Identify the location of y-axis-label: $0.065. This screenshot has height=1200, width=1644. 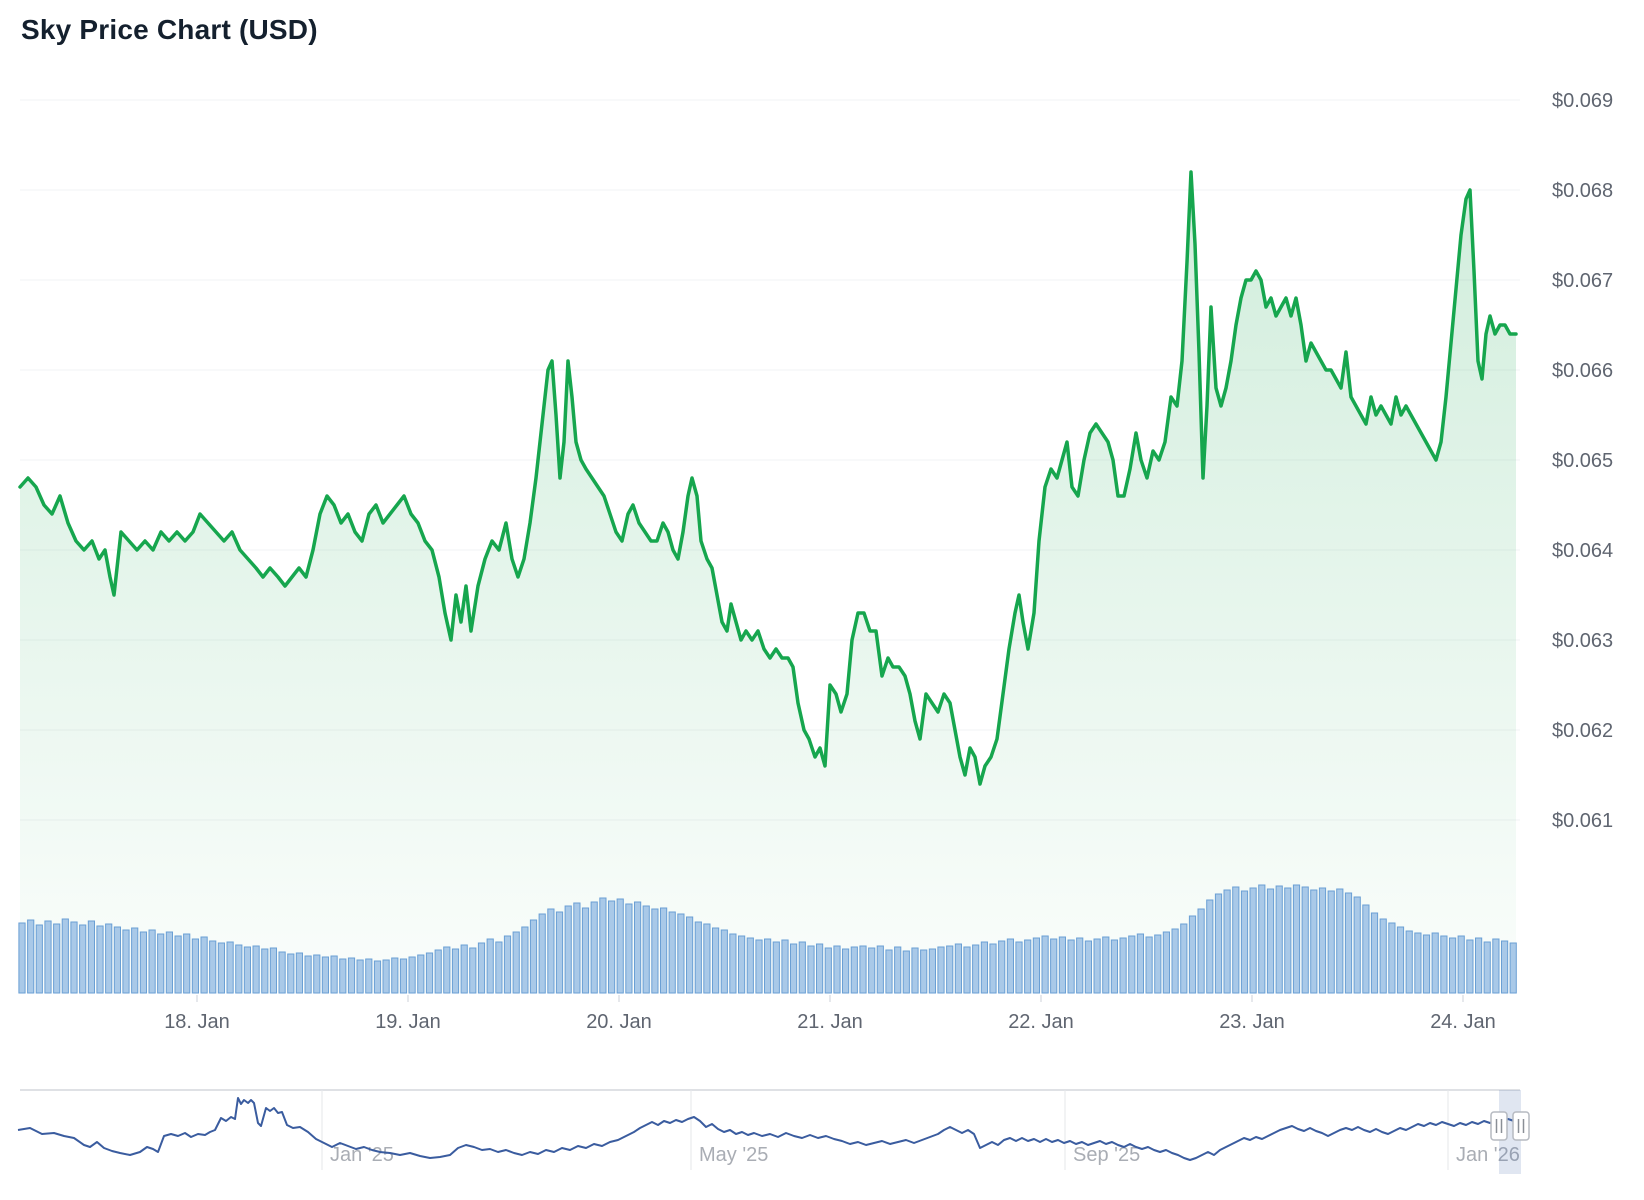
(1582, 461).